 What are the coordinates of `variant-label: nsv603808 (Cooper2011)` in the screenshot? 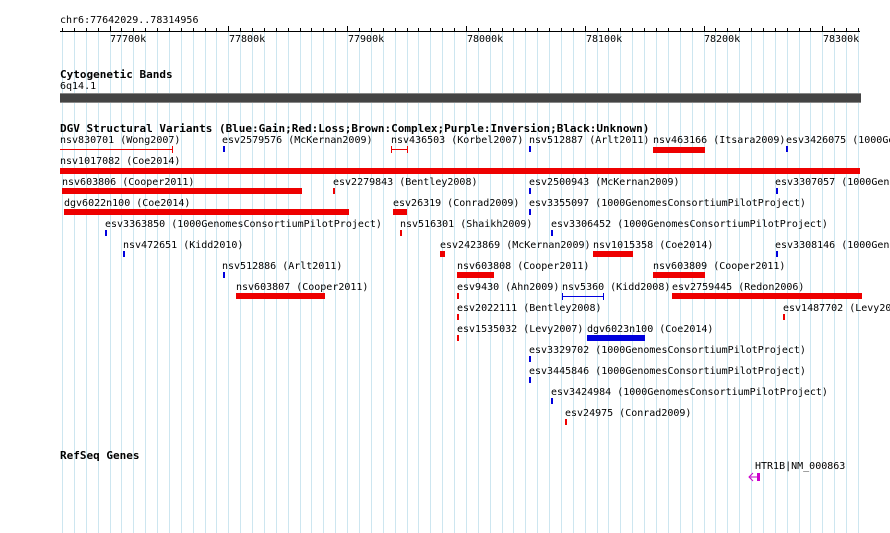 It's located at (523, 266).